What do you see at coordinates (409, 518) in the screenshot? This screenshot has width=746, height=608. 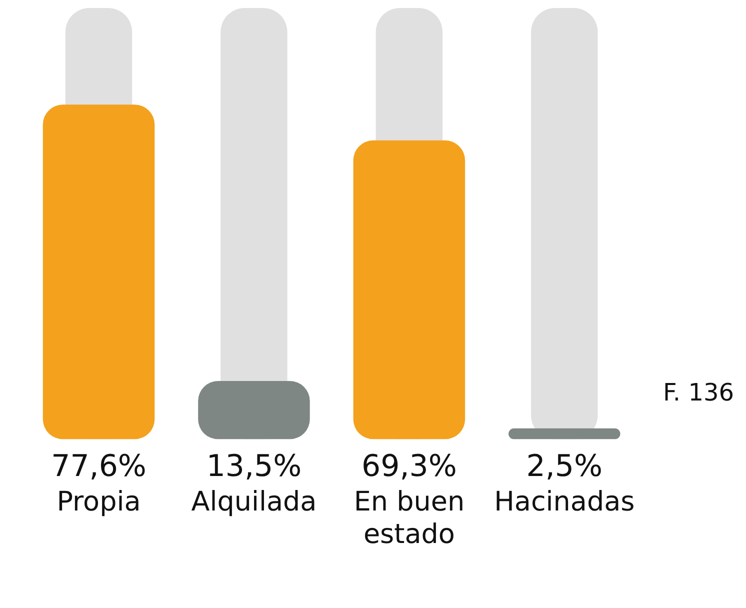 I see `x-tick-label: En buen estado` at bounding box center [409, 518].